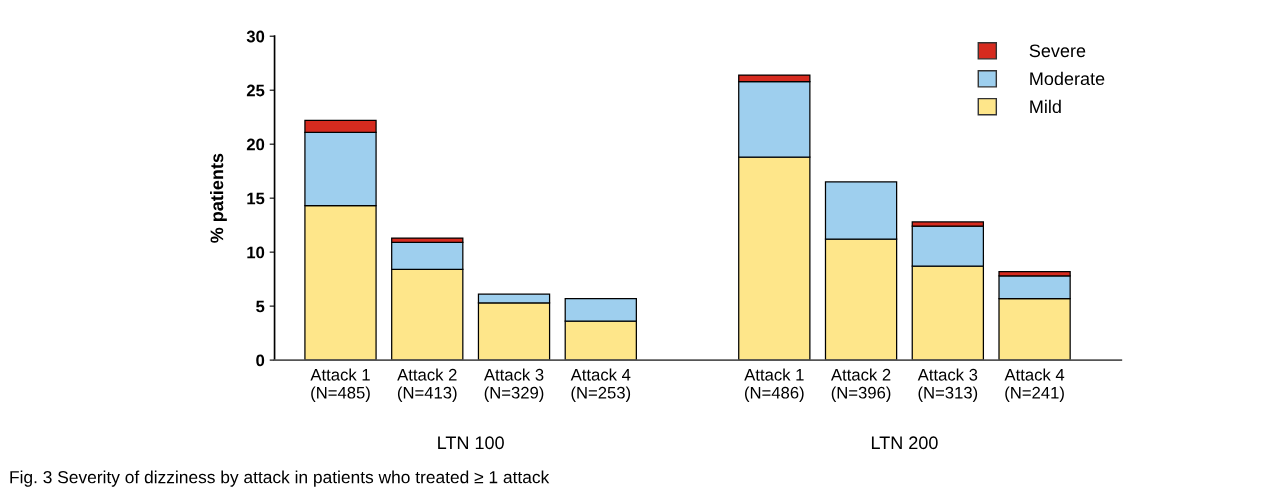  I want to click on y-tick-label: 20, so click(255, 144).